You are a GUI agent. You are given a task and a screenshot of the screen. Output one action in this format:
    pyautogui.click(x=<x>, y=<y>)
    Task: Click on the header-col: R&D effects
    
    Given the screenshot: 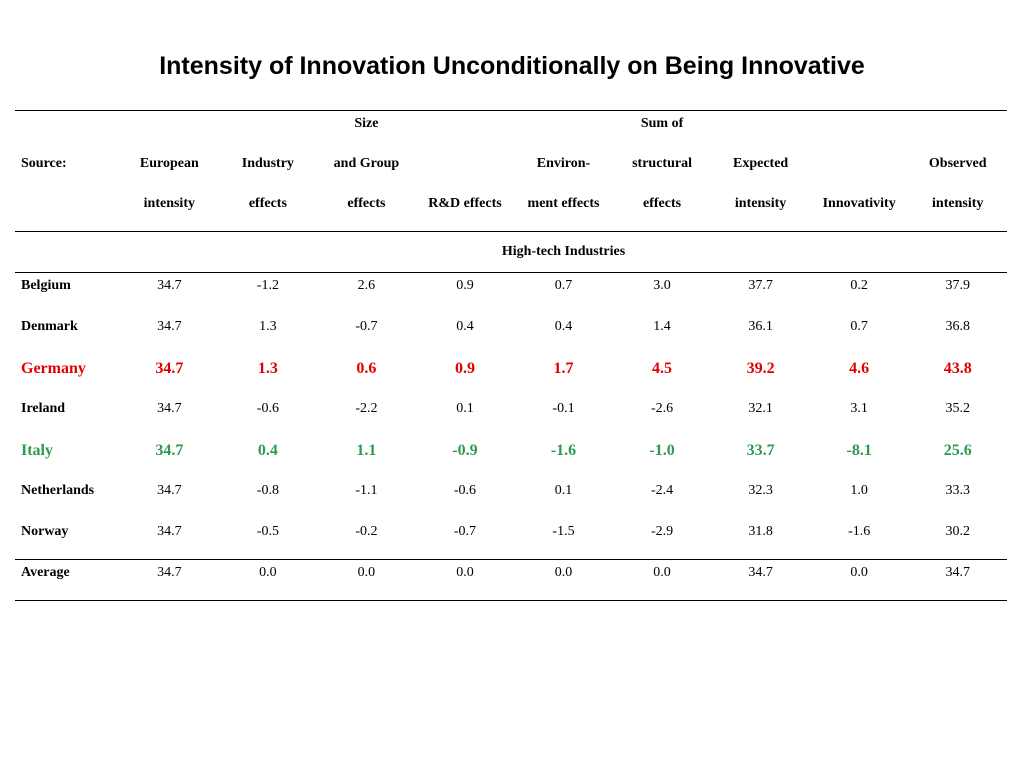 What is the action you would take?
    pyautogui.click(x=465, y=171)
    